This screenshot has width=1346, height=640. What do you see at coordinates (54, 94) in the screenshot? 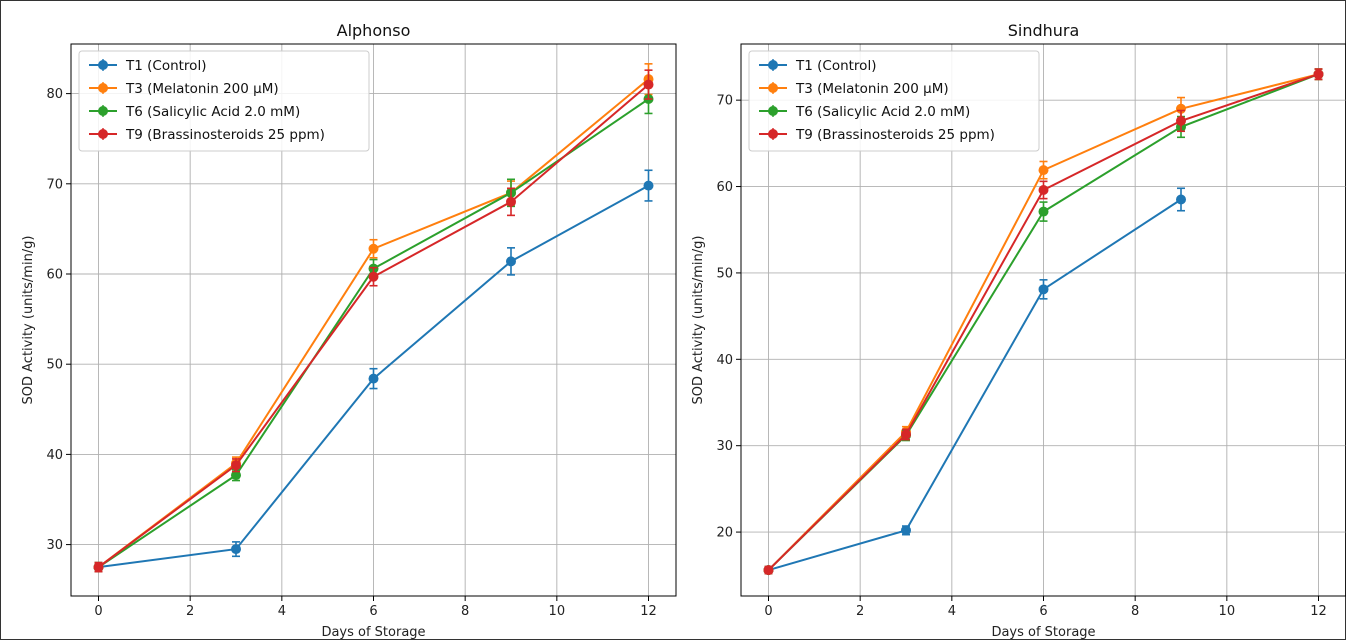
I see `y-tick-label: 80` at bounding box center [54, 94].